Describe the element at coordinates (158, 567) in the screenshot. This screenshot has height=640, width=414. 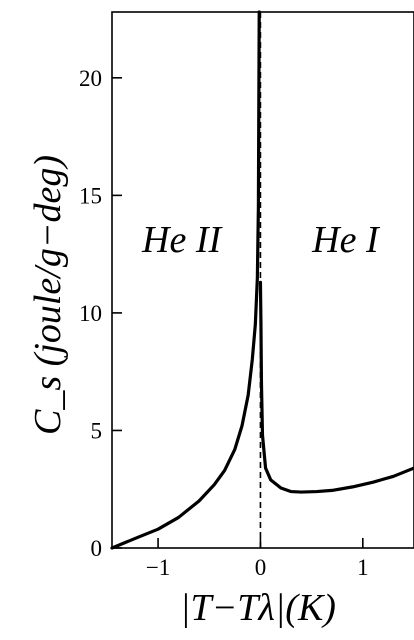
I see `x-tick-label: −1` at that location.